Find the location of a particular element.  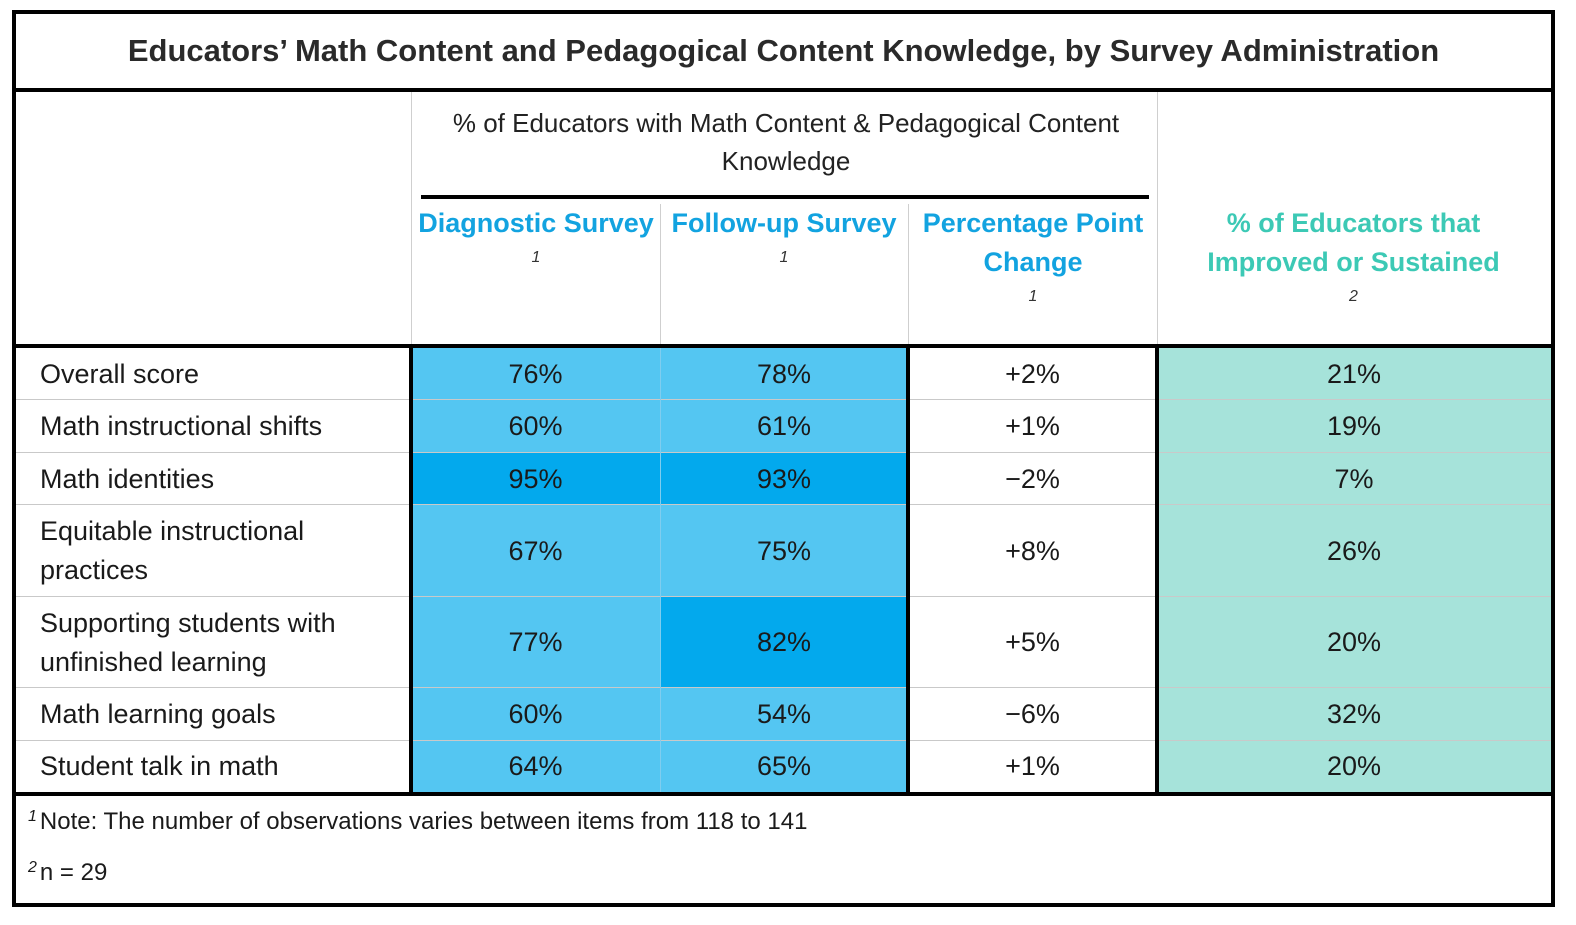

cell-change: +8% is located at coordinates (1032, 551).